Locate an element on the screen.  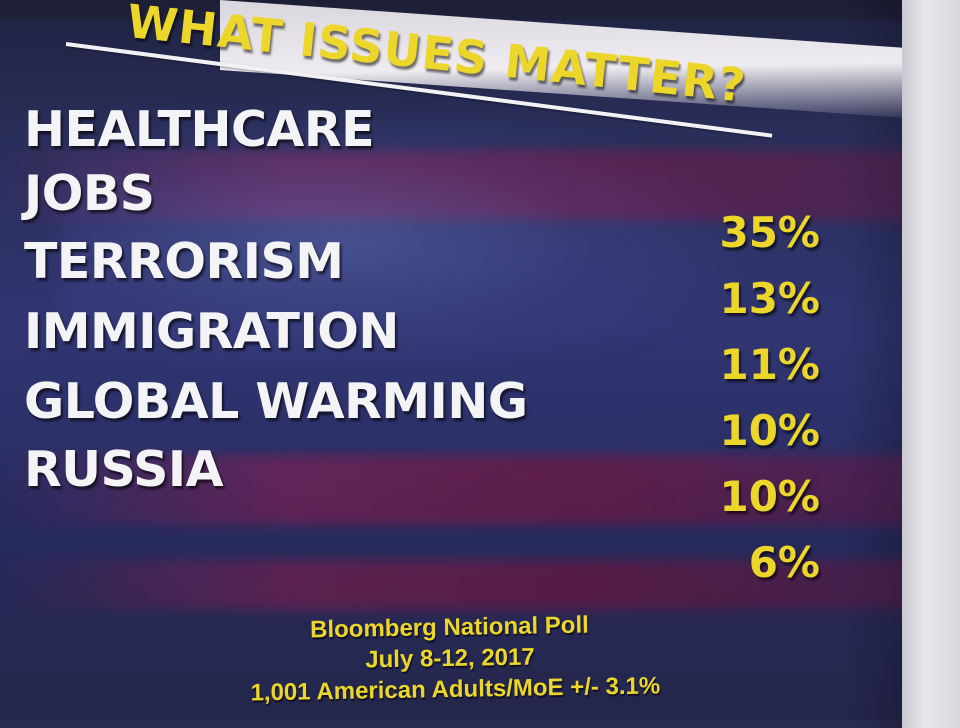
percentage-list: 35% 13% 11% 10% 10% 6% is located at coordinates (760, 398).